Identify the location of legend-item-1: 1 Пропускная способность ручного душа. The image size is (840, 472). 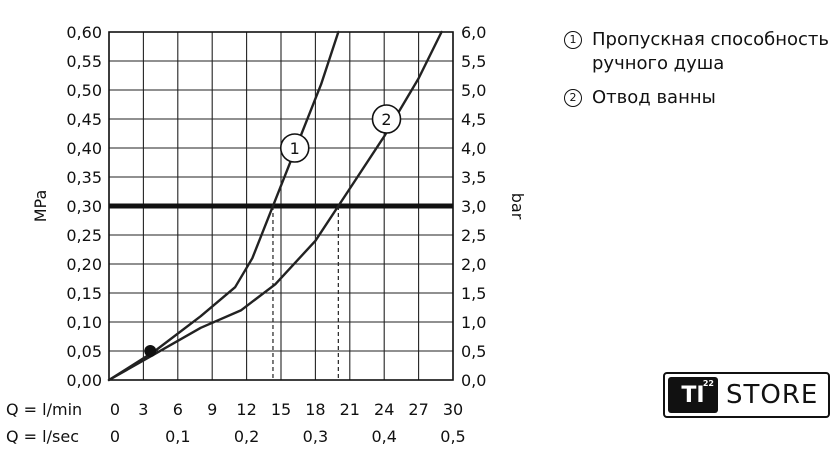
(697, 52).